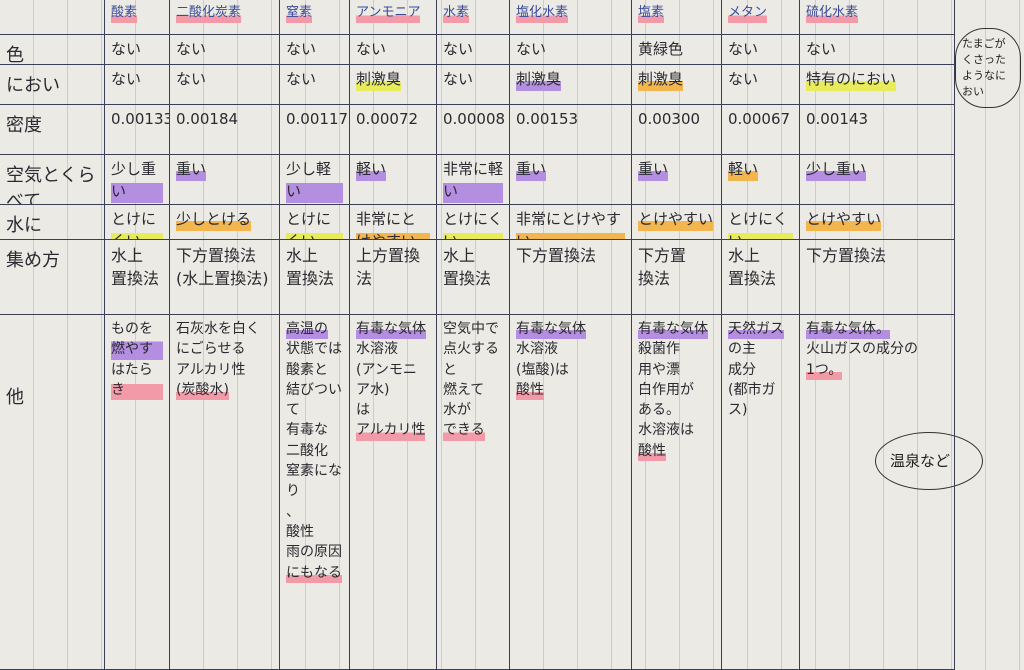 This screenshot has height=670, width=1024. Describe the element at coordinates (371, 170) in the screenshot. I see `text: 軽い` at that location.